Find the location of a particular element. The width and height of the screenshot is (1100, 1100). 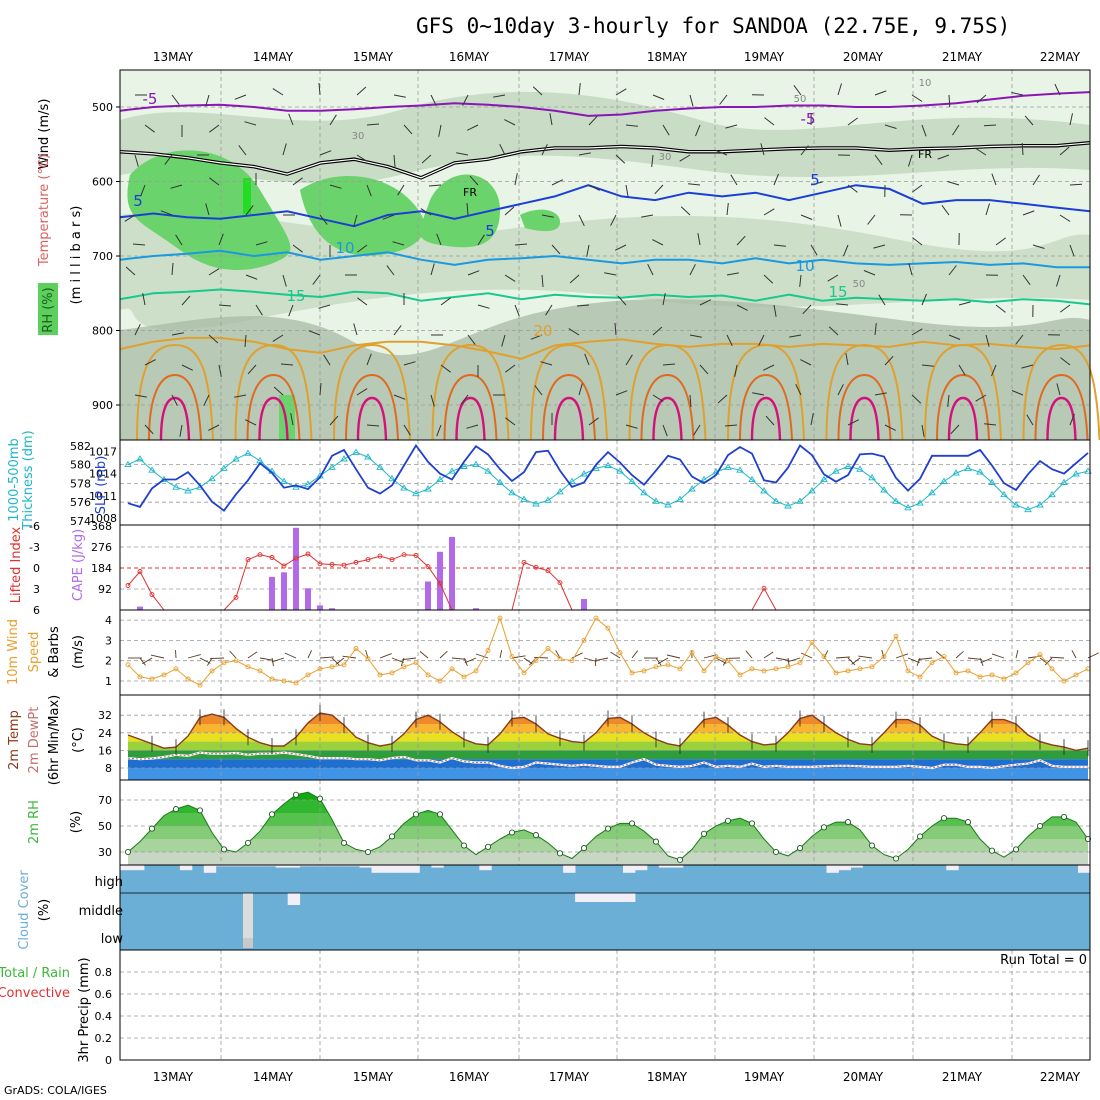

thickness-tick-label: 574 is located at coordinates (80, 521).